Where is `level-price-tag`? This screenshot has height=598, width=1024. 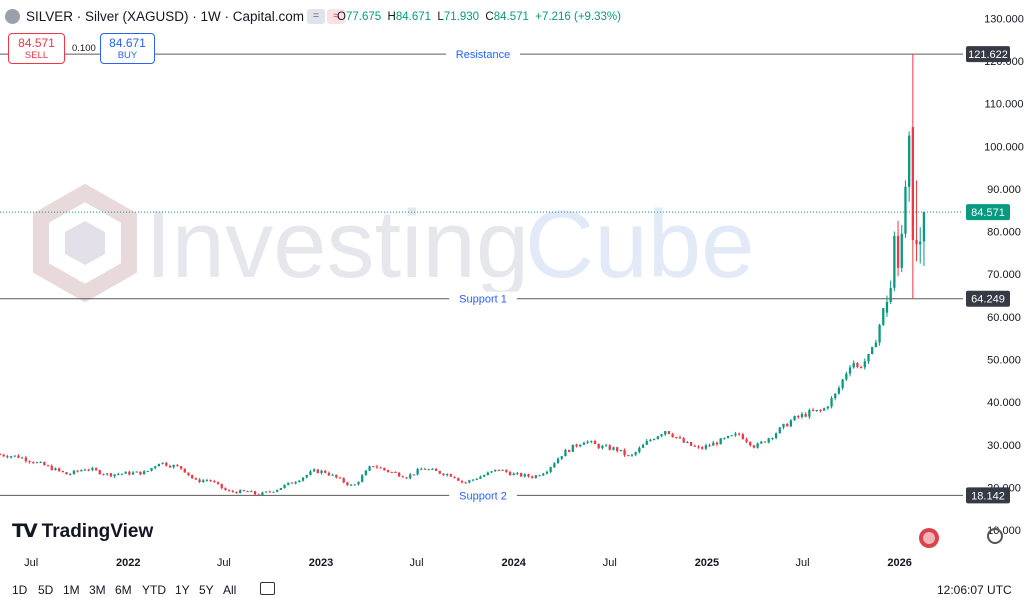
level-price-tag is located at coordinates (988, 495).